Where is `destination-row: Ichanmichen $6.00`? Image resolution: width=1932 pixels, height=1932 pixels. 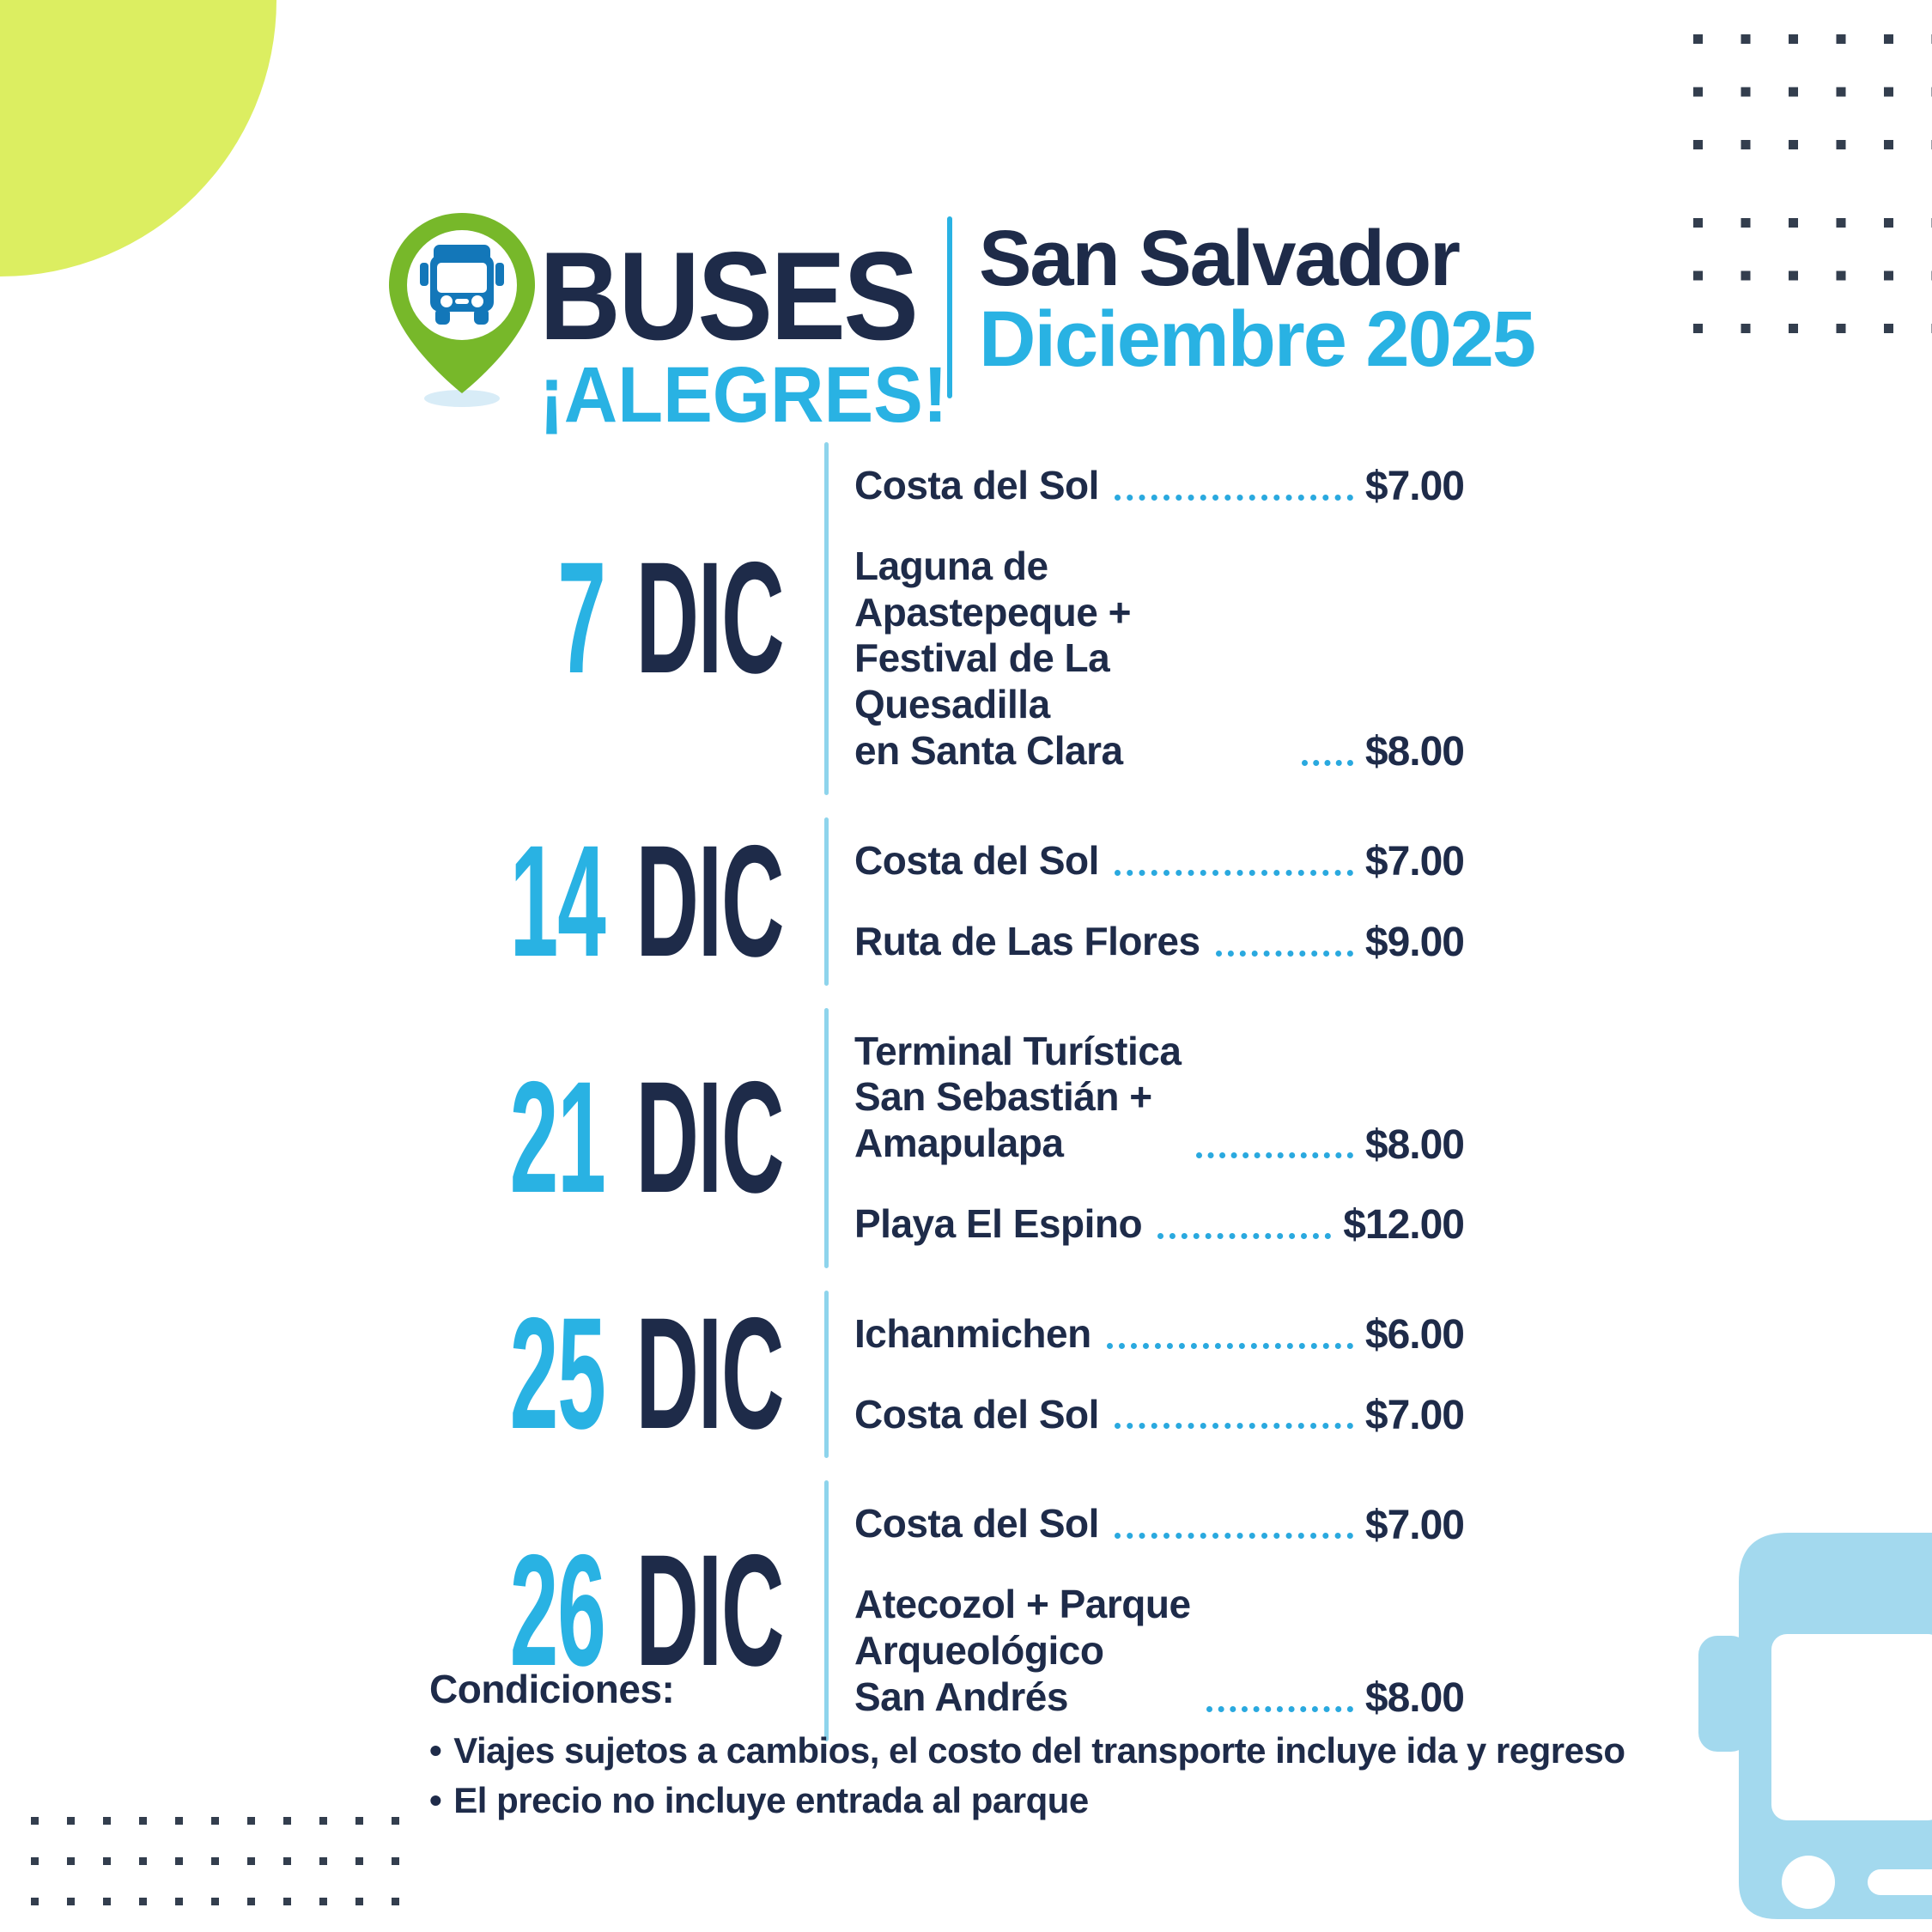
destination-row: Ichanmichen $6.00 is located at coordinates (1159, 1334).